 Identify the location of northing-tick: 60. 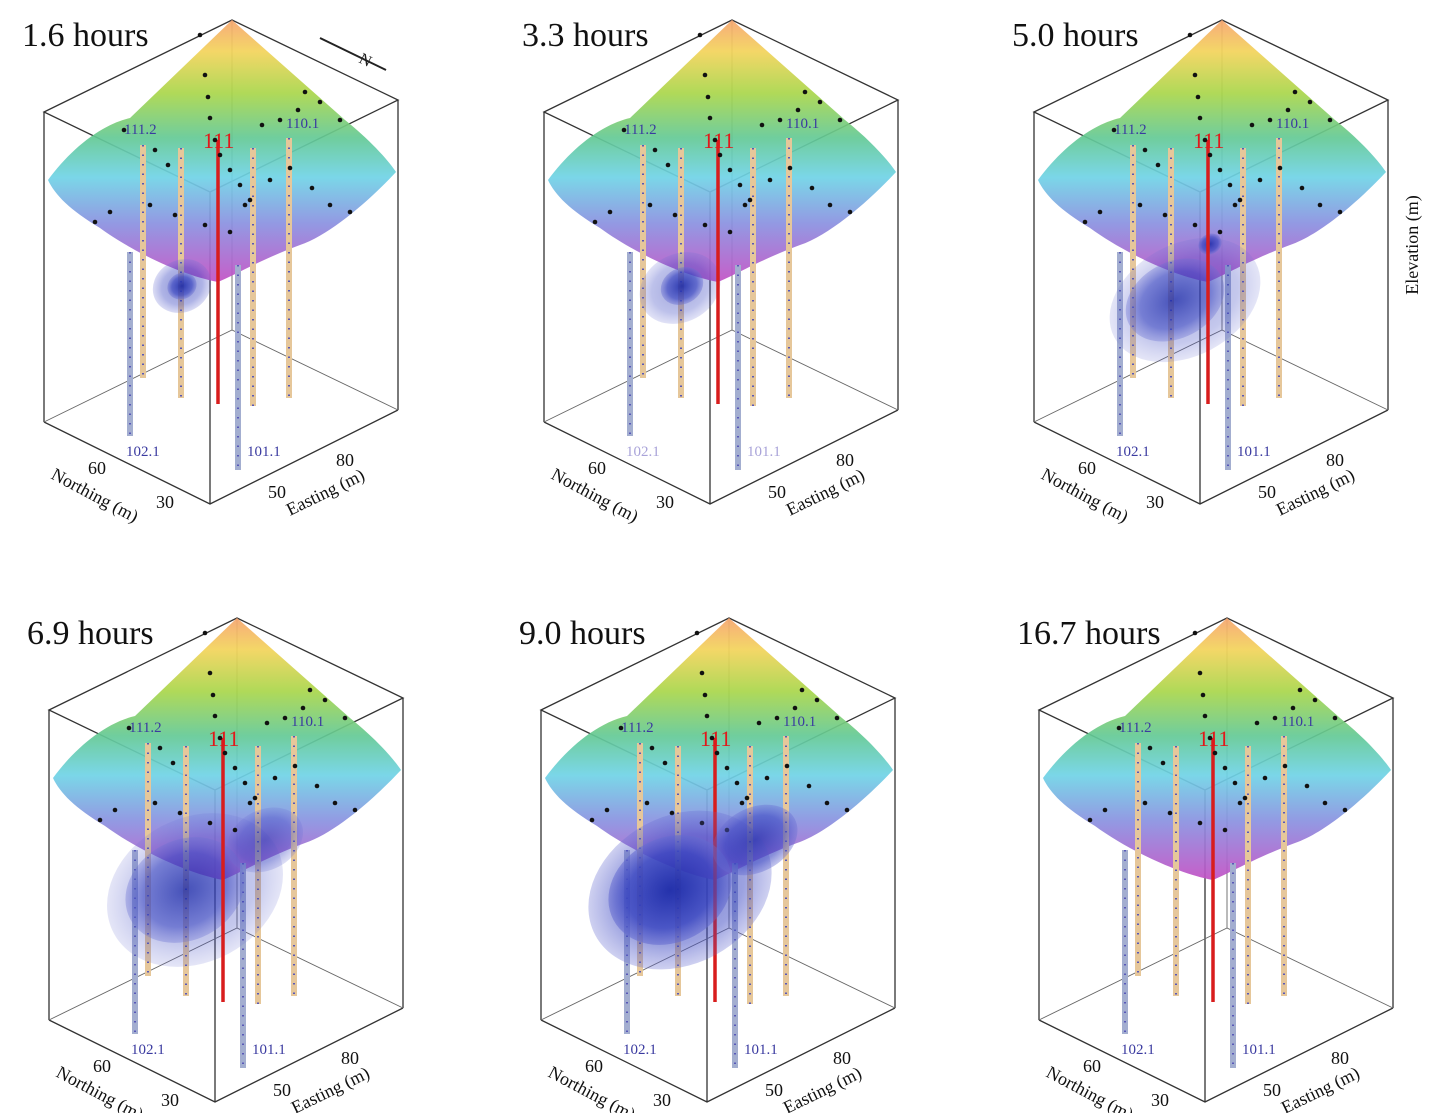
(97, 468).